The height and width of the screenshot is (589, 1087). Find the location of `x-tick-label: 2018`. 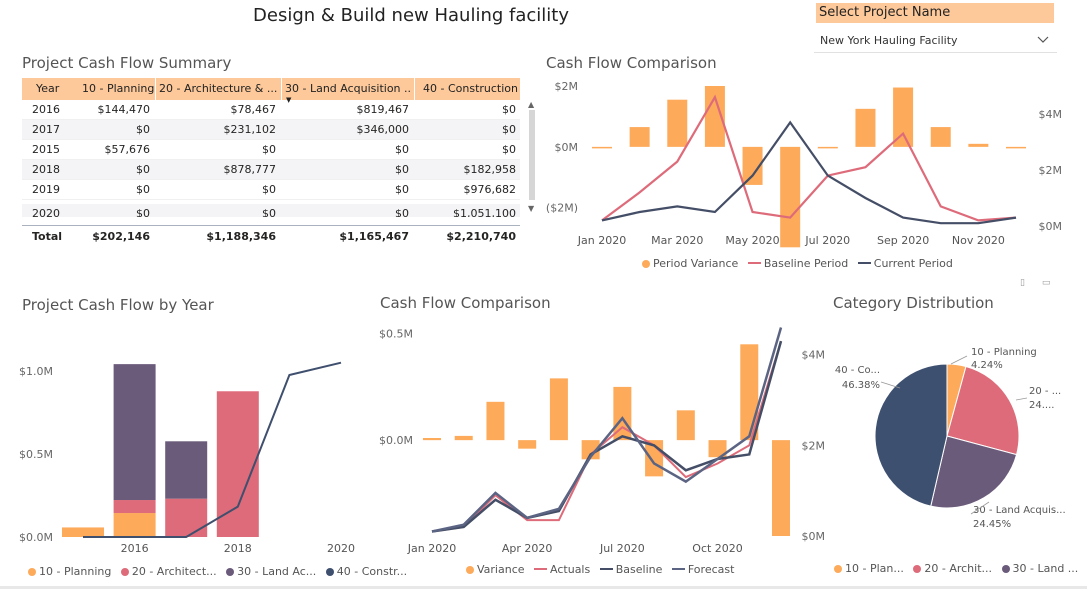

x-tick-label: 2018 is located at coordinates (238, 548).